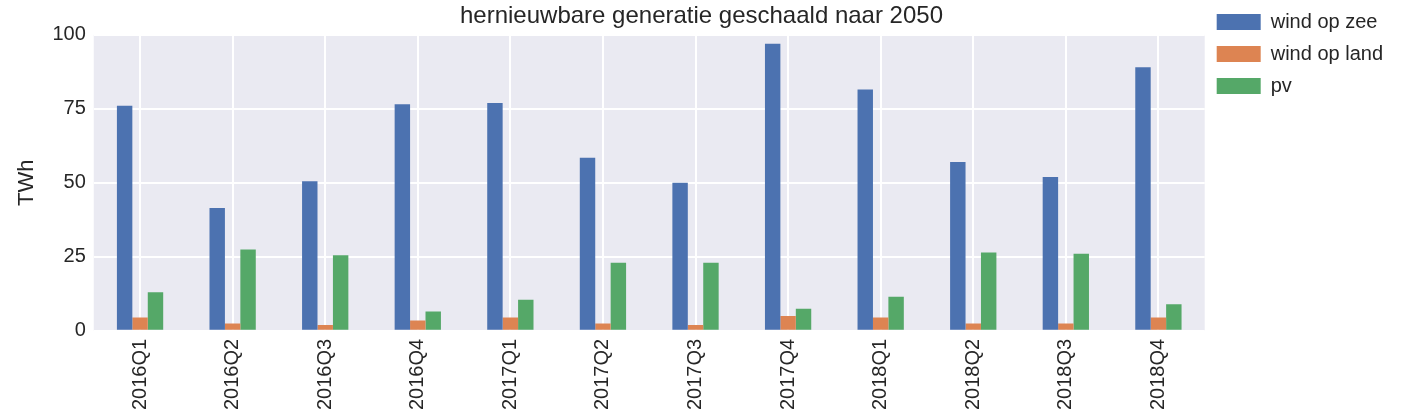 The width and height of the screenshot is (1403, 418). Describe the element at coordinates (80, 329) in the screenshot. I see `y-tick-label: 0` at that location.